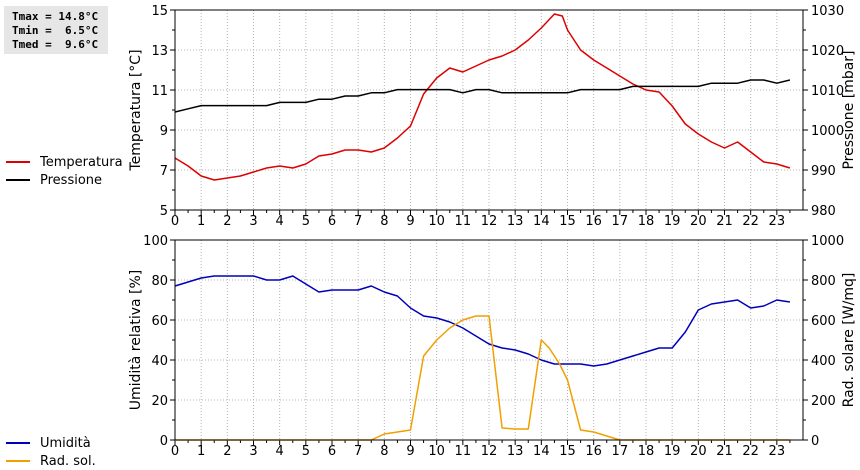  What do you see at coordinates (827, 11) in the screenshot?
I see `chart1-y2tick-label-1030: 1030` at bounding box center [827, 11].